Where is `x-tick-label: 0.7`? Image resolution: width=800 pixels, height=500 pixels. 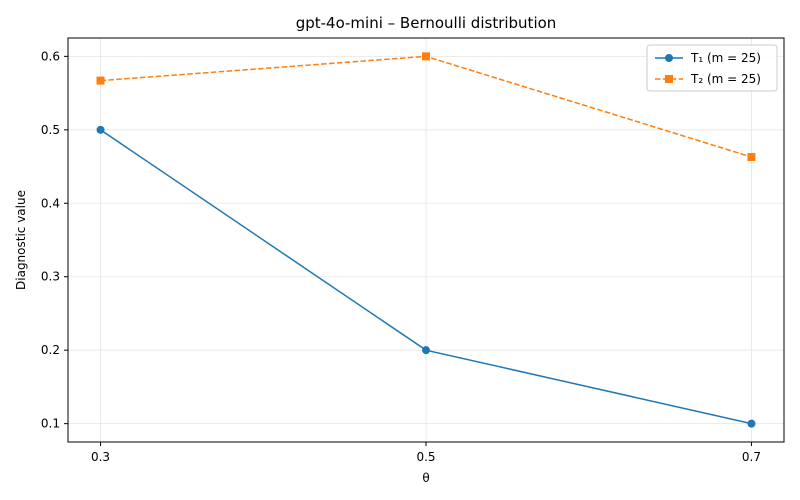
x-tick-label: 0.7 is located at coordinates (751, 457).